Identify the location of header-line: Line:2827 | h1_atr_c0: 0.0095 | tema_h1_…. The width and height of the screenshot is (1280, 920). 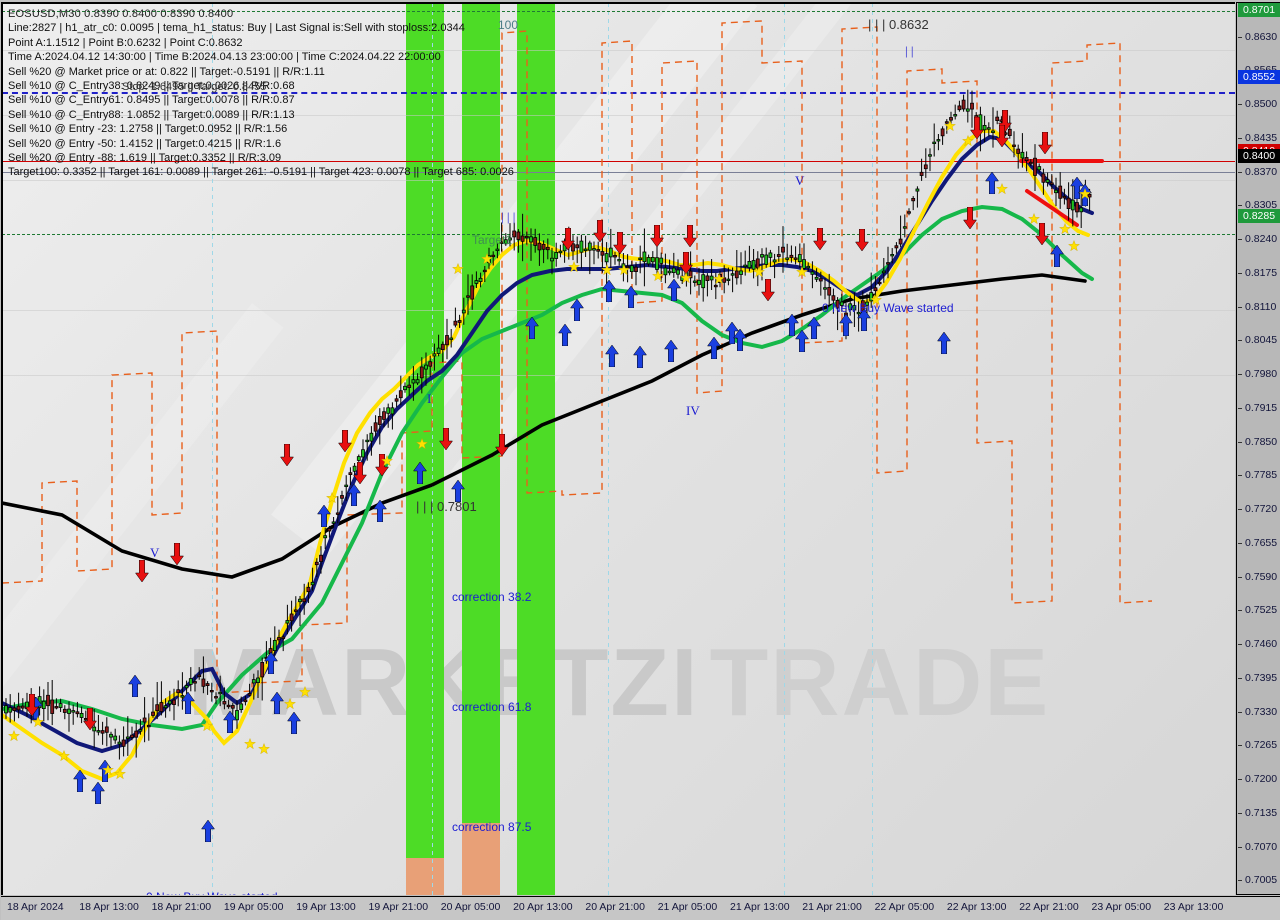
(236, 28).